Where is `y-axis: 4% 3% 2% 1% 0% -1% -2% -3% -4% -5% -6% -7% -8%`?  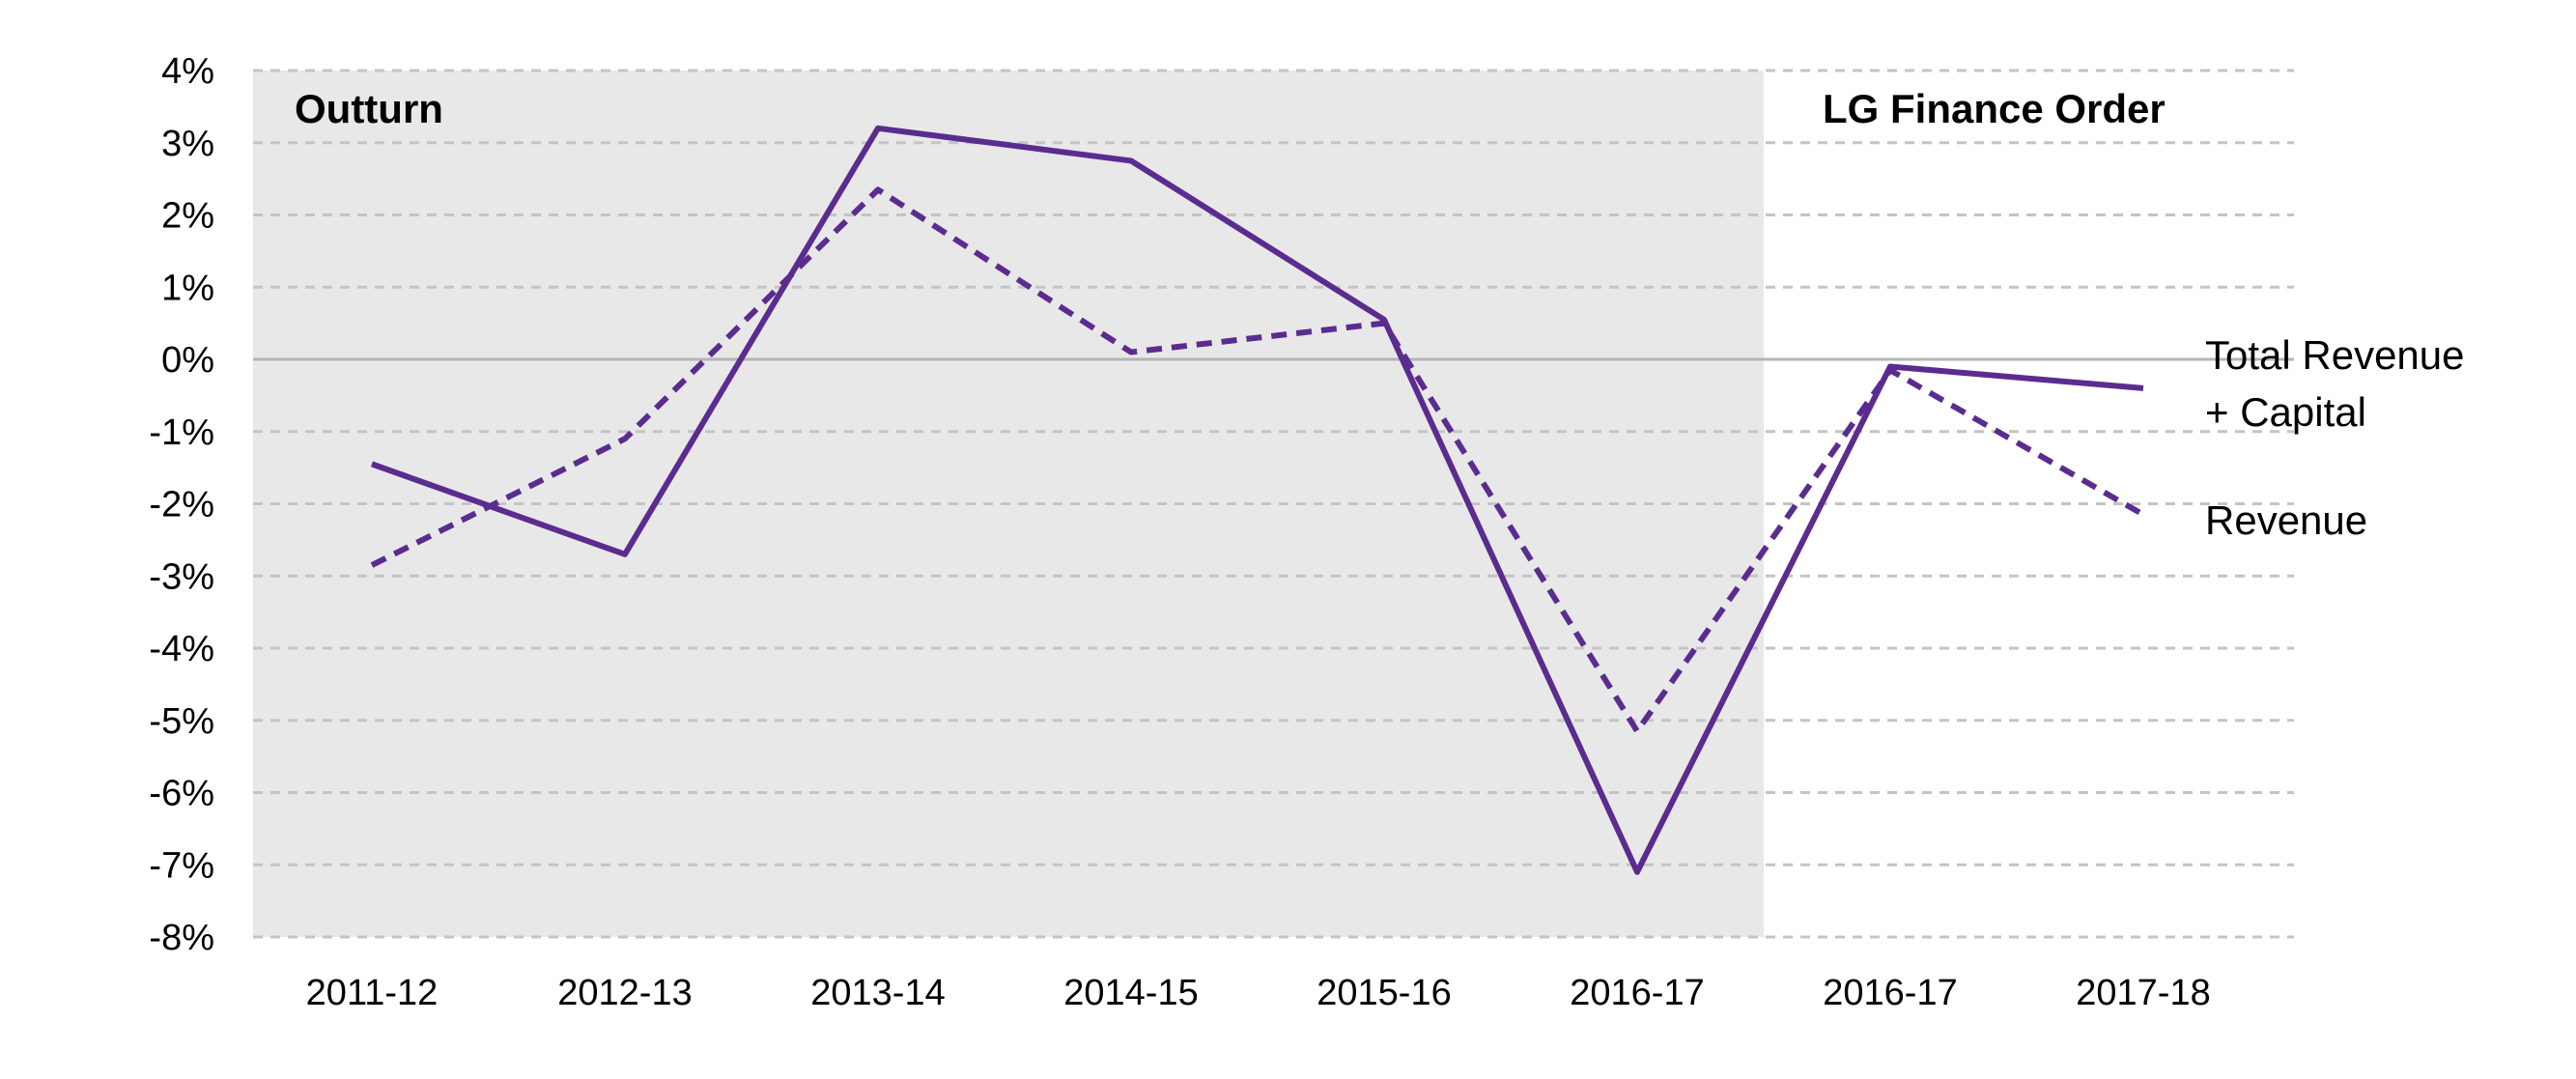 y-axis: 4% 3% 2% 1% 0% -1% -2% -3% -4% -5% -6% -7% -8% is located at coordinates (181, 504).